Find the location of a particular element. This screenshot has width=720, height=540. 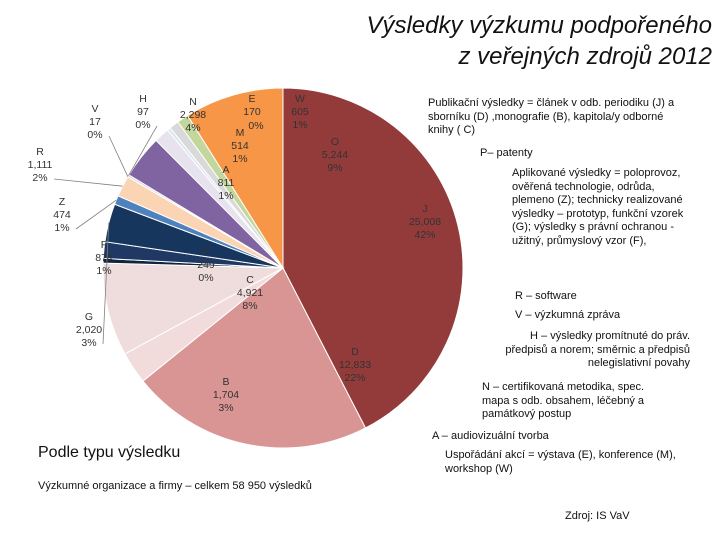

pie-leader-lines is located at coordinates (105, 235).